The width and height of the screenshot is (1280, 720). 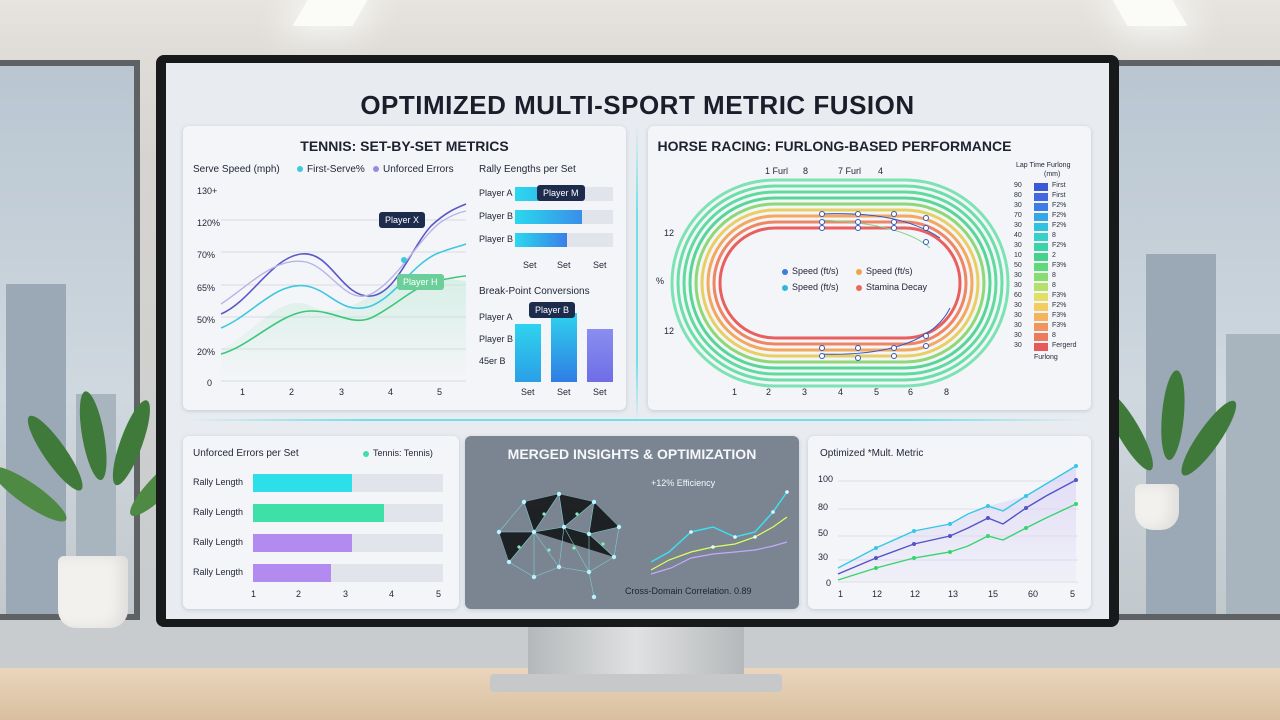 What do you see at coordinates (911, 392) in the screenshot?
I see `x-tick: 6` at bounding box center [911, 392].